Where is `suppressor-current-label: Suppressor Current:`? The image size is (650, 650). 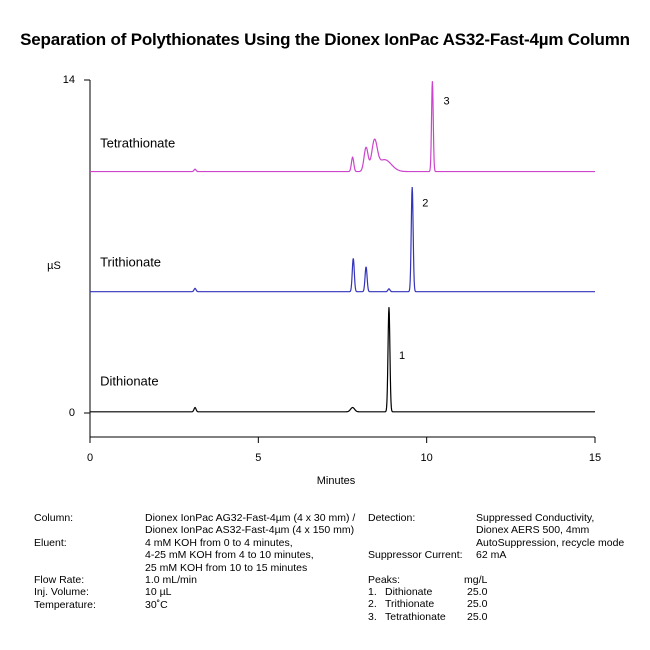 suppressor-current-label: Suppressor Current: is located at coordinates (415, 555).